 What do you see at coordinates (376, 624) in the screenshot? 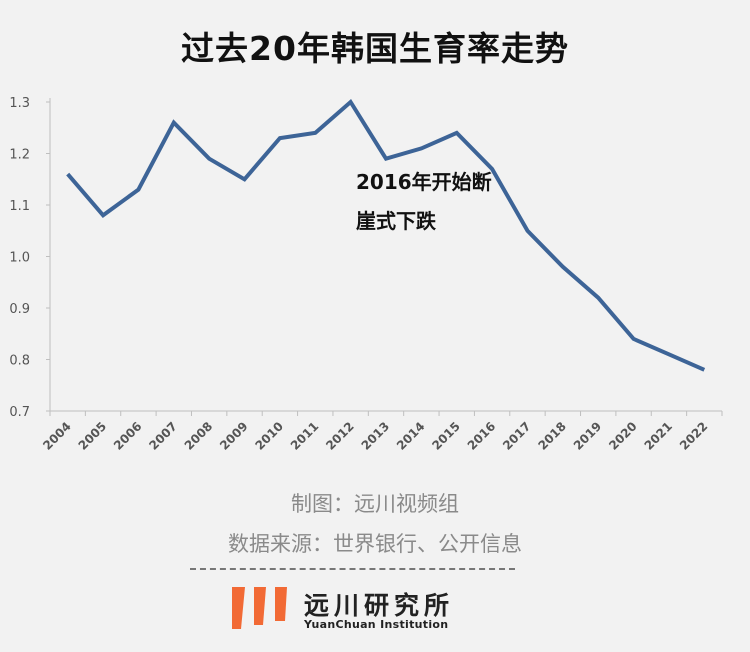
I see `logo-english-name: YuanChuan Institution` at bounding box center [376, 624].